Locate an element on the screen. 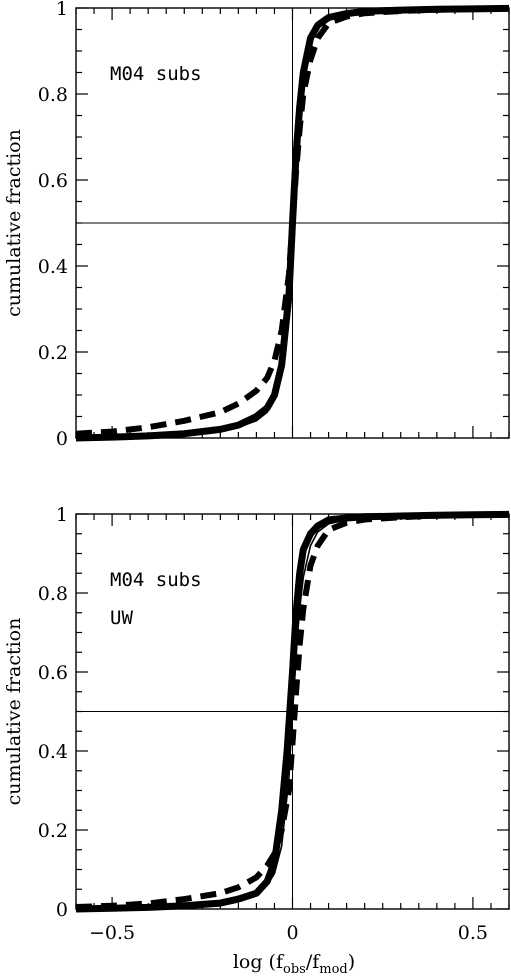  x-axis-title-mid: /f is located at coordinates (313, 962).